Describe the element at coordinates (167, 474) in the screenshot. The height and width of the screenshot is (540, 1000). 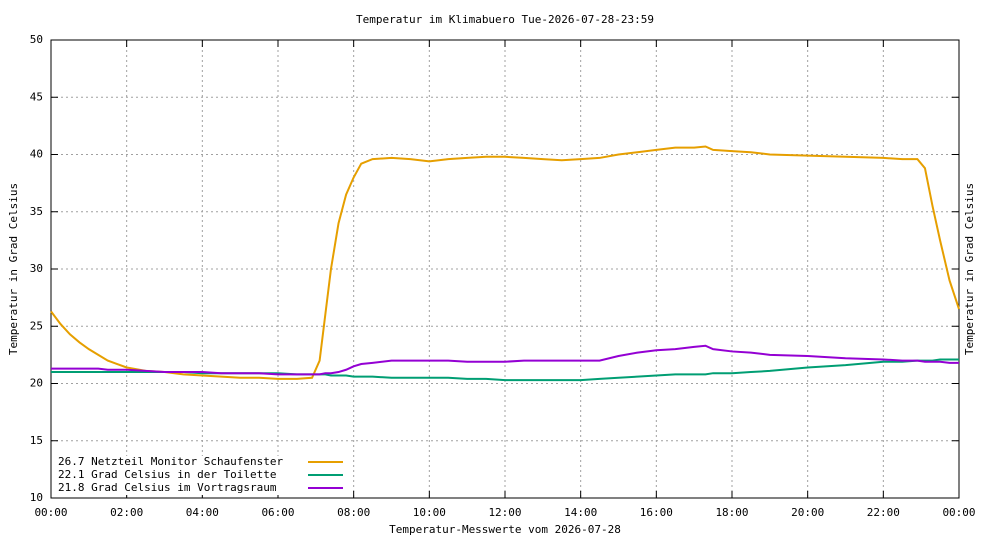
I see `legend-label: 22.1 Grad Celsius in der Toilette` at that location.